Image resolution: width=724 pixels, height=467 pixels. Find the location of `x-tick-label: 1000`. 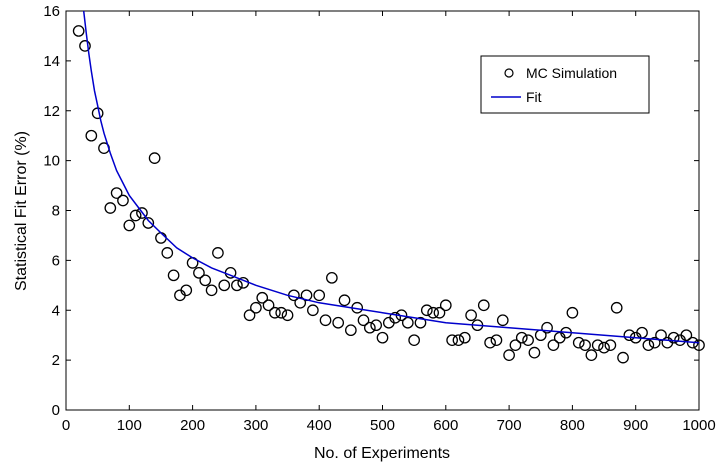

x-tick-label: 1000 is located at coordinates (698, 425).